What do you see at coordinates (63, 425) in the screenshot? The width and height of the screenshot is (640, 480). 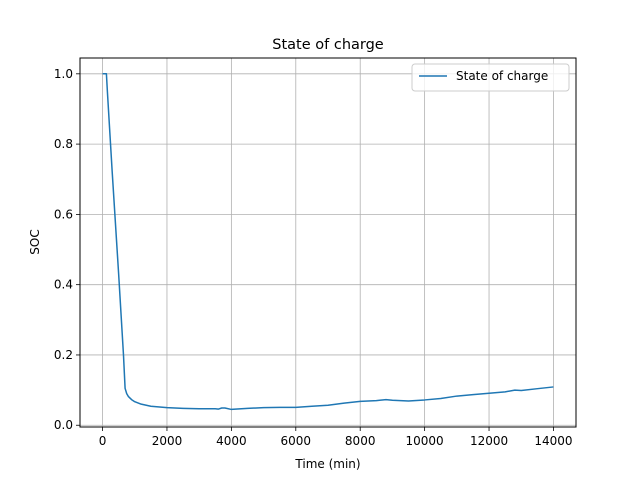 I see `y-tick-label: 0.0` at bounding box center [63, 425].